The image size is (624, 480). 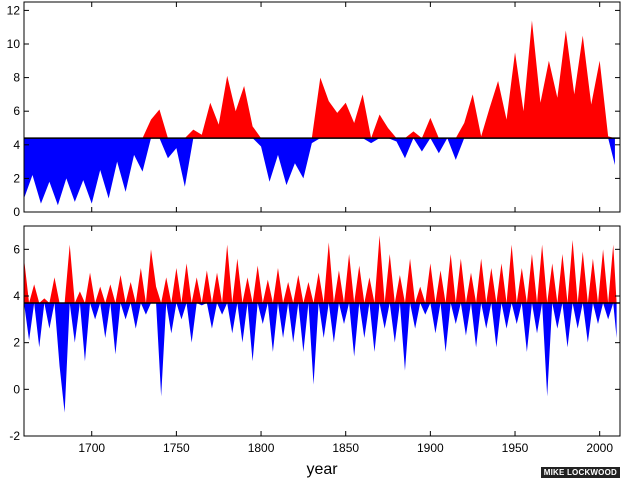 What do you see at coordinates (14, 10) in the screenshot?
I see `y-tick-label: 12` at bounding box center [14, 10].